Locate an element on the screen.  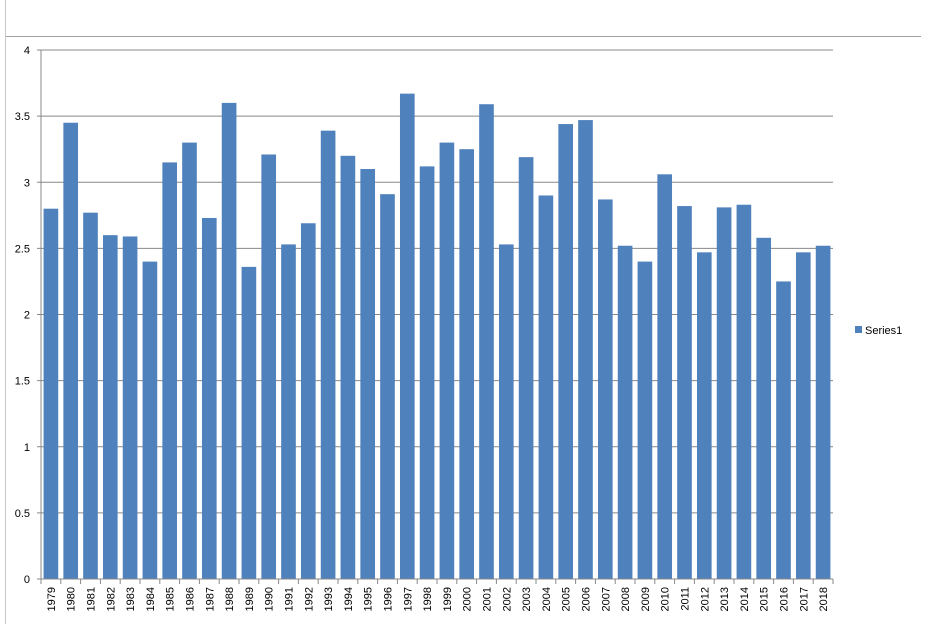
bar-1989 is located at coordinates (249, 422).